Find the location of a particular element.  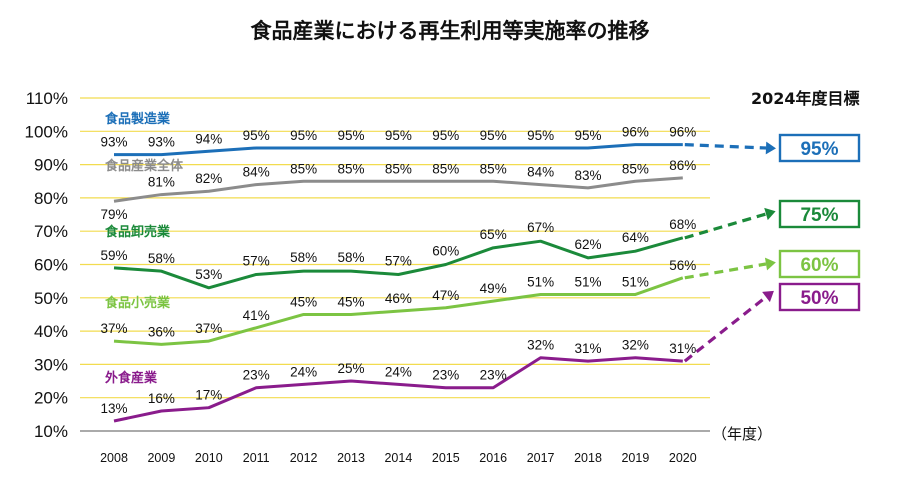

y-tick-label: 40% is located at coordinates (51, 331).